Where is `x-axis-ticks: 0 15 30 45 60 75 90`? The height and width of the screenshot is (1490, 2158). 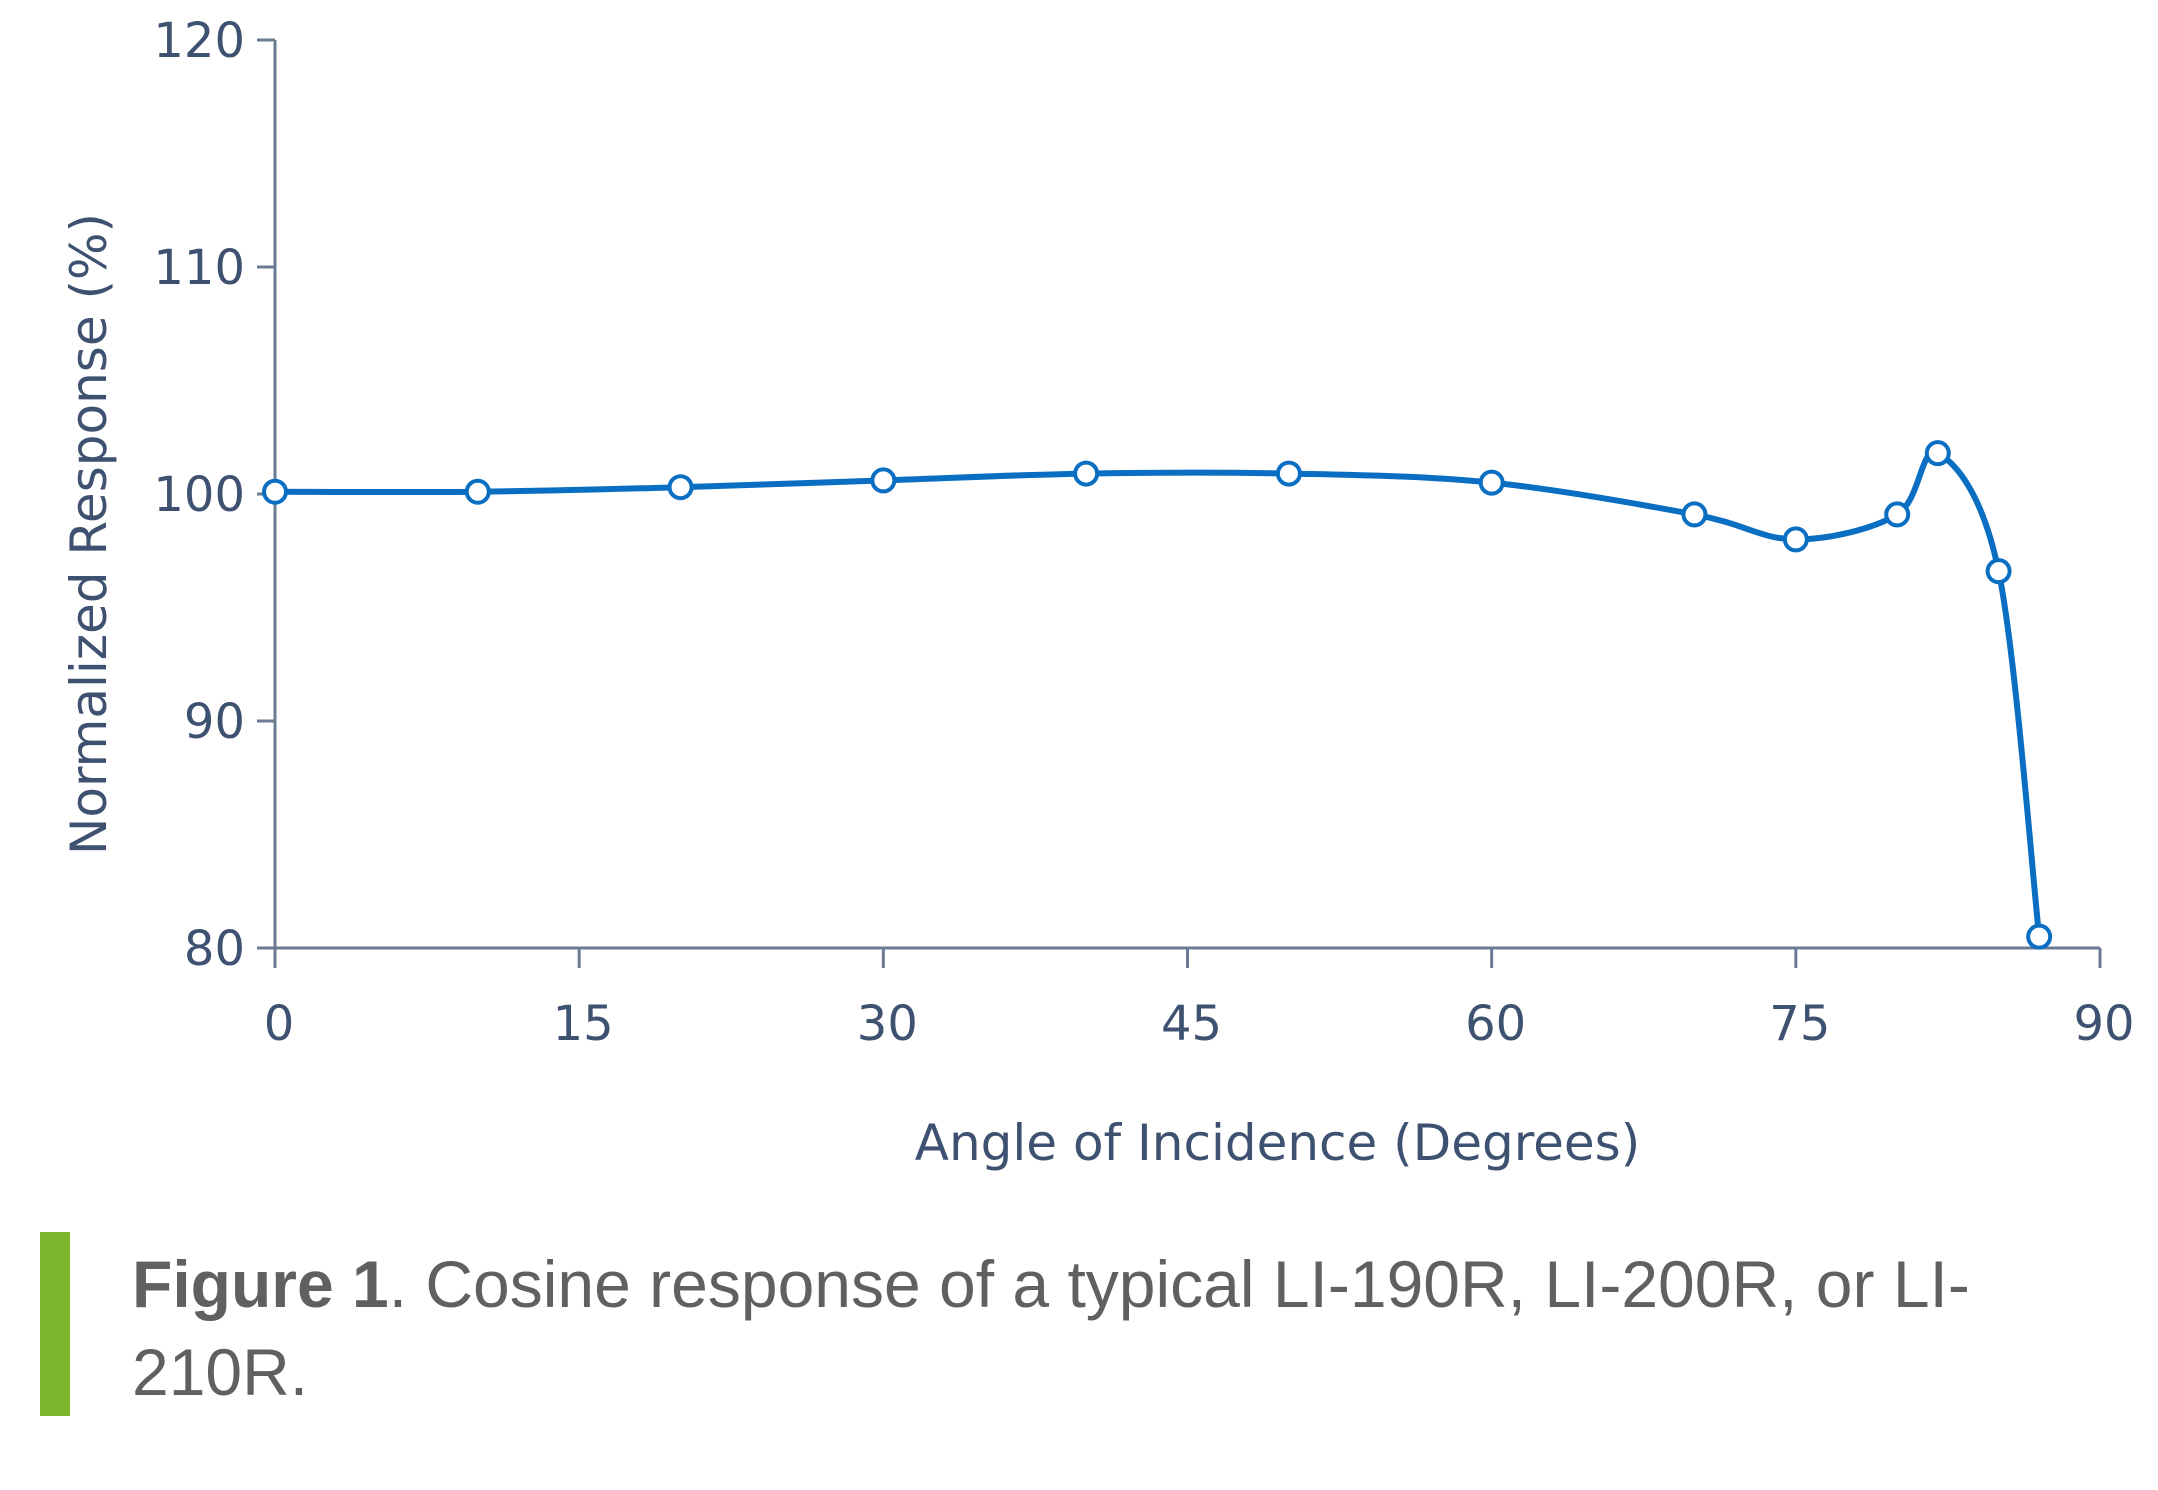 x-axis-ticks: 0 15 30 45 60 75 90 is located at coordinates (1199, 1000).